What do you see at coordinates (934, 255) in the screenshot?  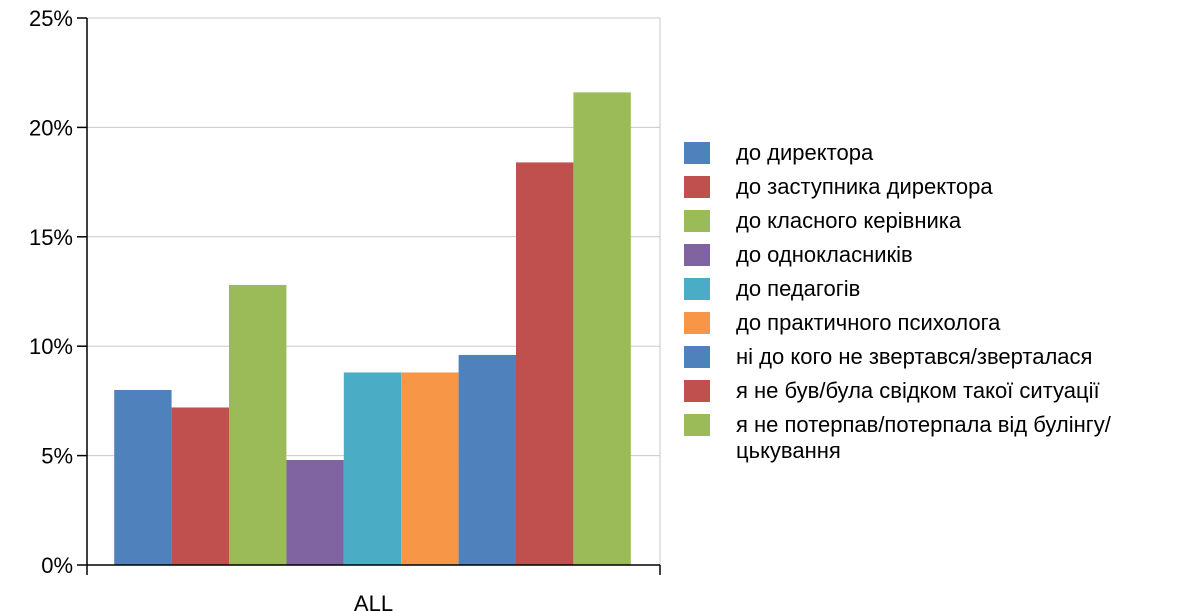 I see `legend-item: до однокласників` at bounding box center [934, 255].